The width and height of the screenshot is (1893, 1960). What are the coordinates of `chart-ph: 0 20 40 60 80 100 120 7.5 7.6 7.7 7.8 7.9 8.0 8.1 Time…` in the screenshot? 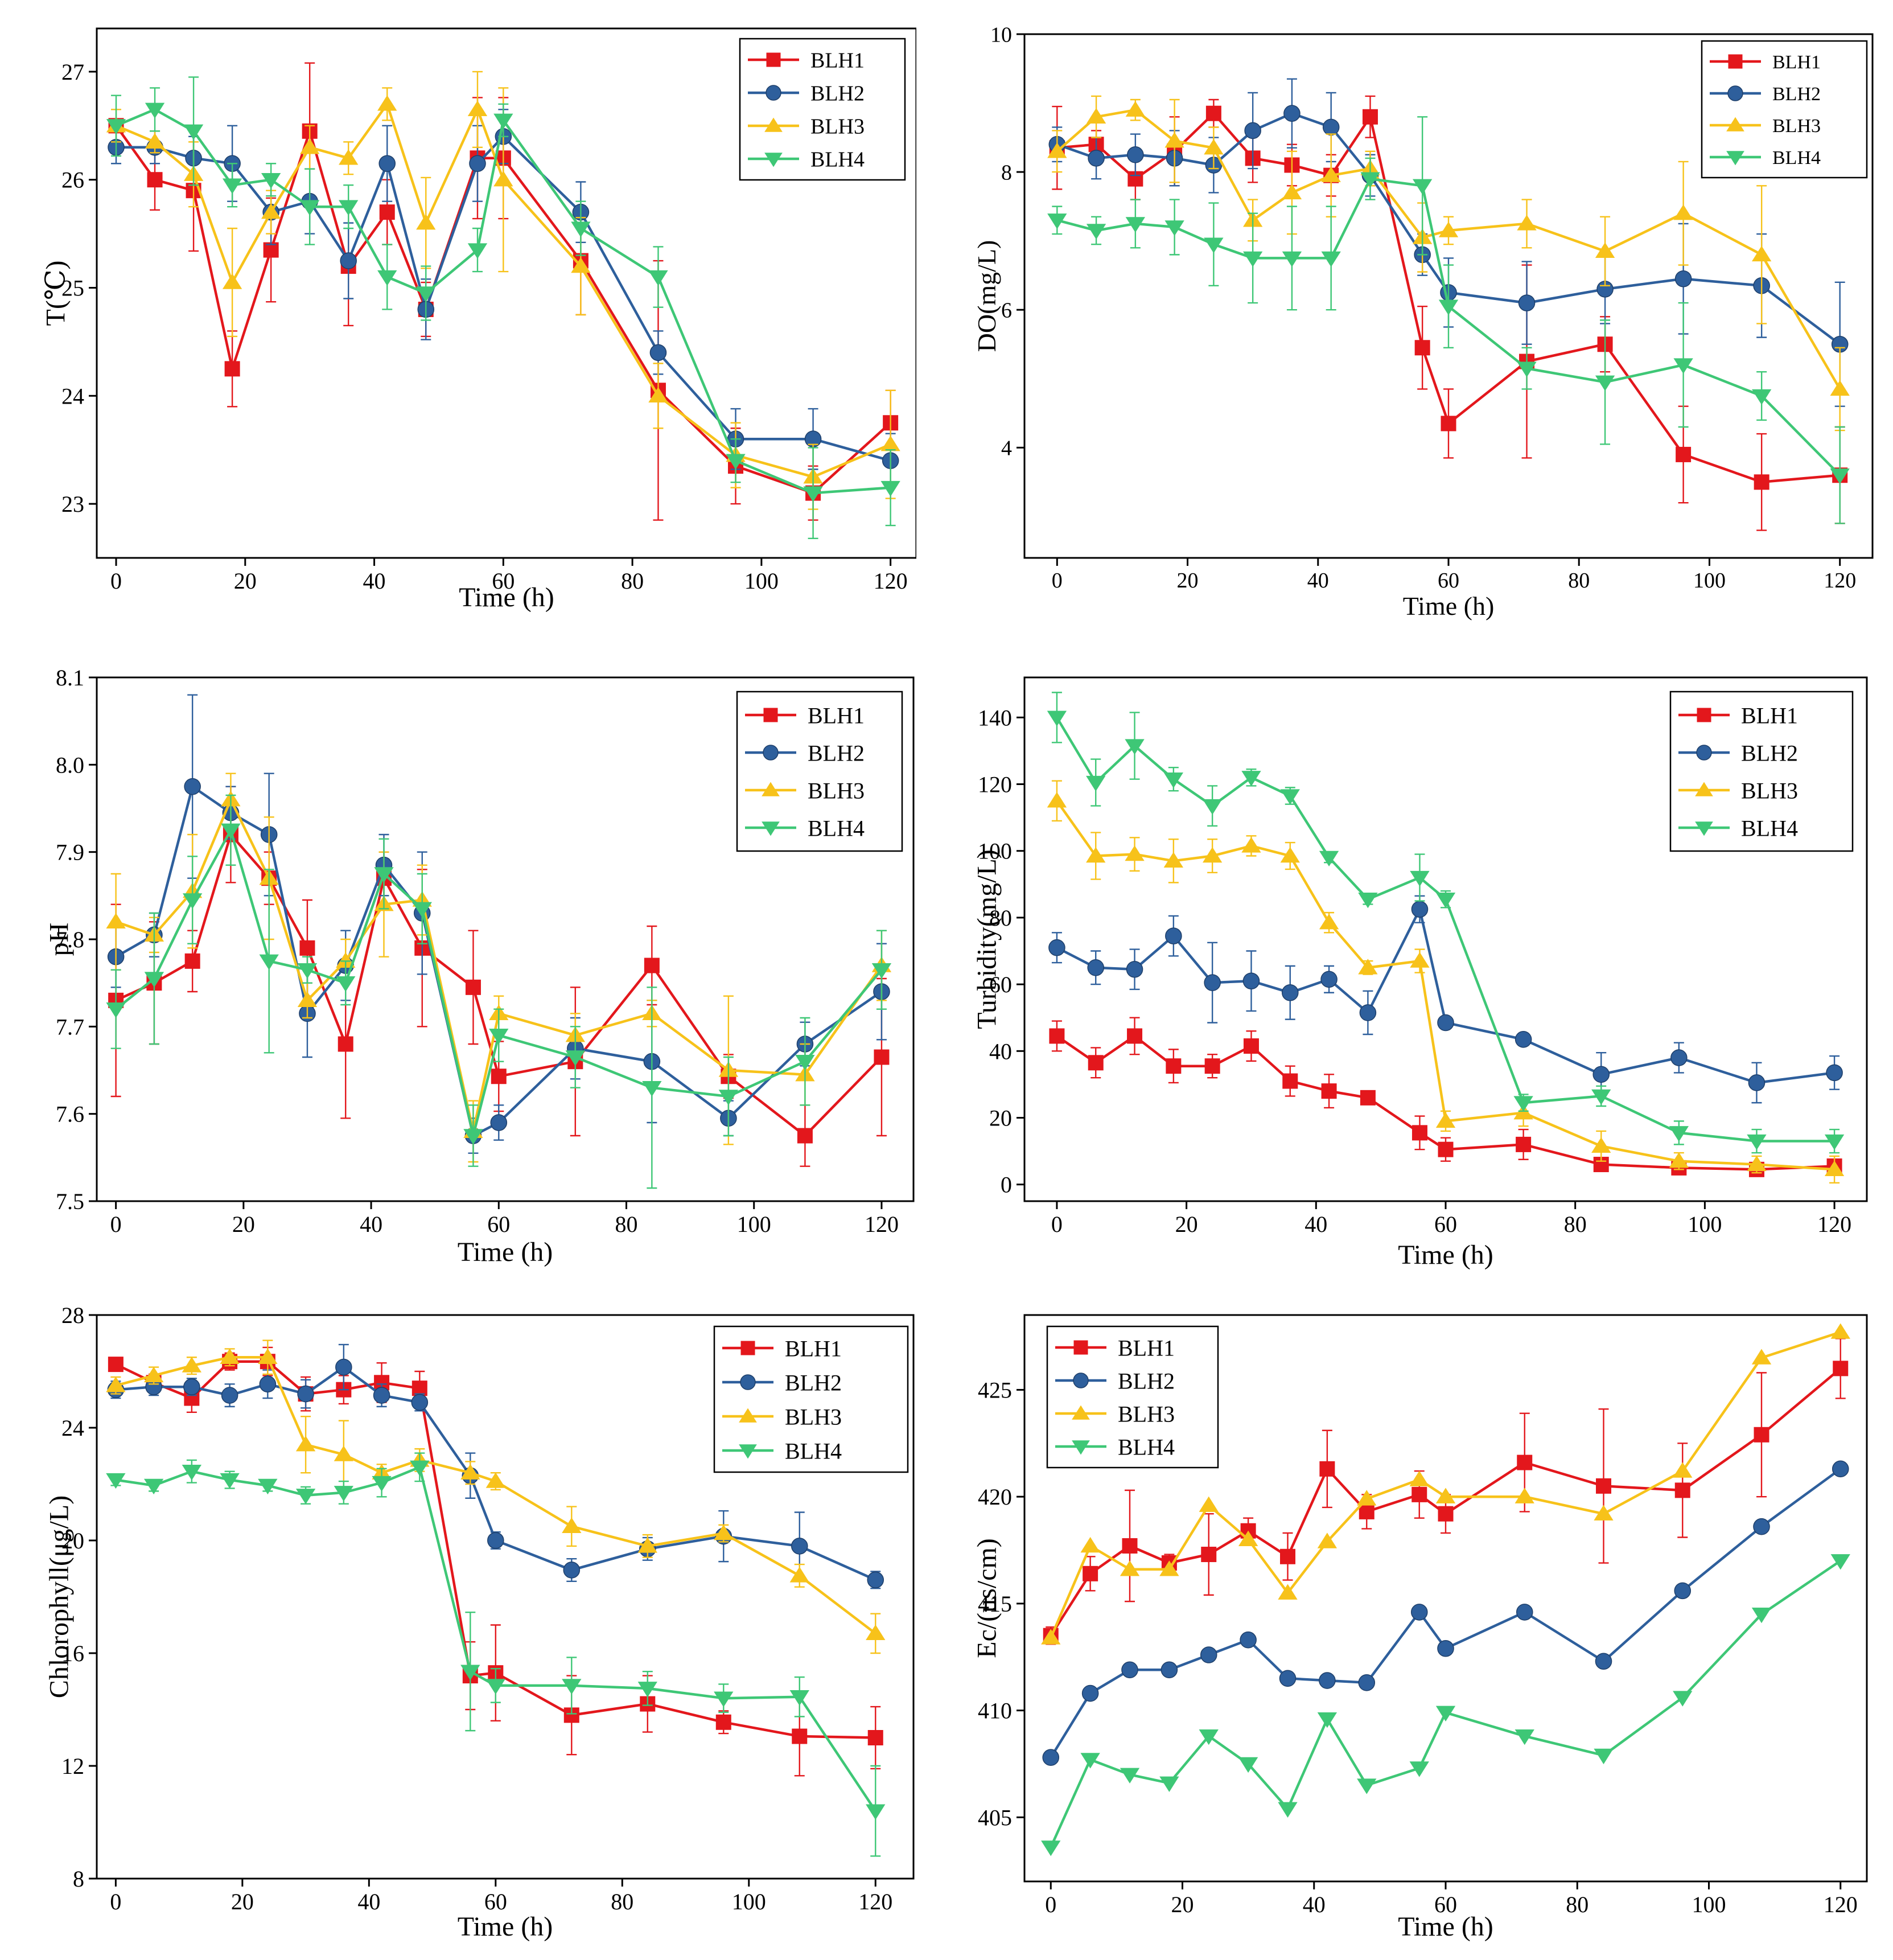 It's located at (480, 966).